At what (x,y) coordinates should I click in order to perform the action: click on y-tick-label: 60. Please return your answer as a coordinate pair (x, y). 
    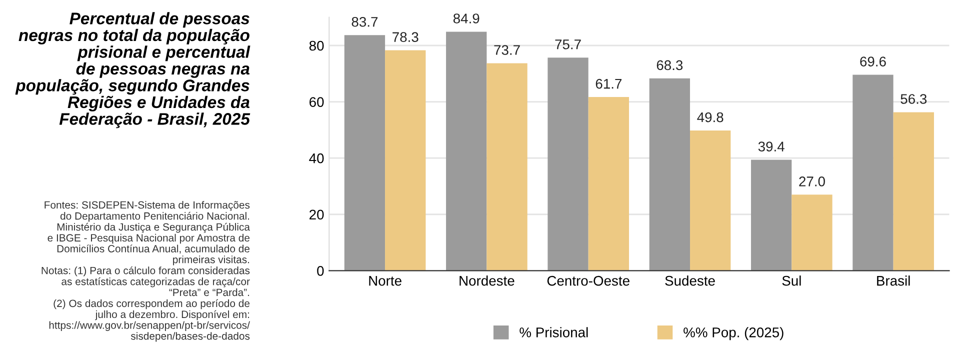
    Looking at the image, I should click on (317, 102).